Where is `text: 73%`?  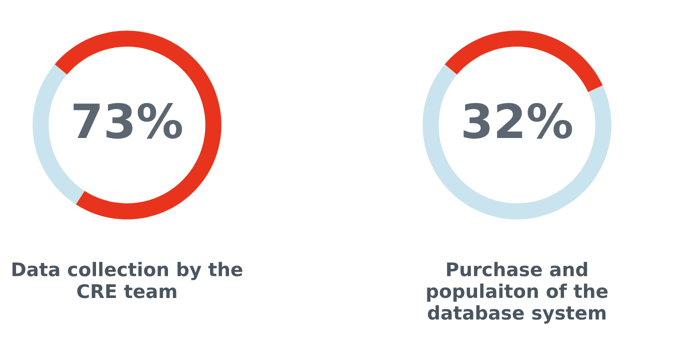 text: 73% is located at coordinates (128, 120).